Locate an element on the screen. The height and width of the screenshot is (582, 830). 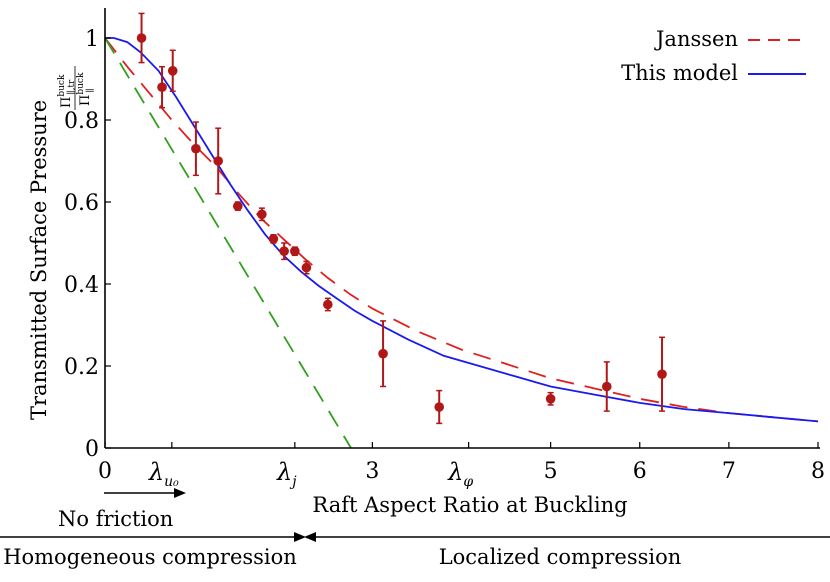
y-axis-fraction: Πbuck∥,tr Πbuck∥ is located at coordinates (76, 88).